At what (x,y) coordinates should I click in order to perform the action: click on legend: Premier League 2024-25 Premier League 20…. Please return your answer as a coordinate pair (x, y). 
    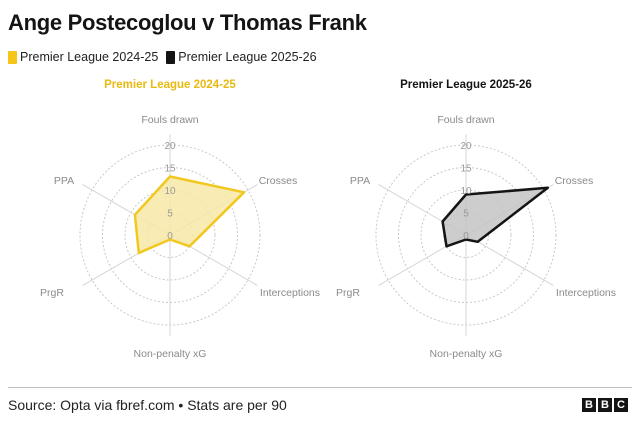
    Looking at the image, I should click on (166, 57).